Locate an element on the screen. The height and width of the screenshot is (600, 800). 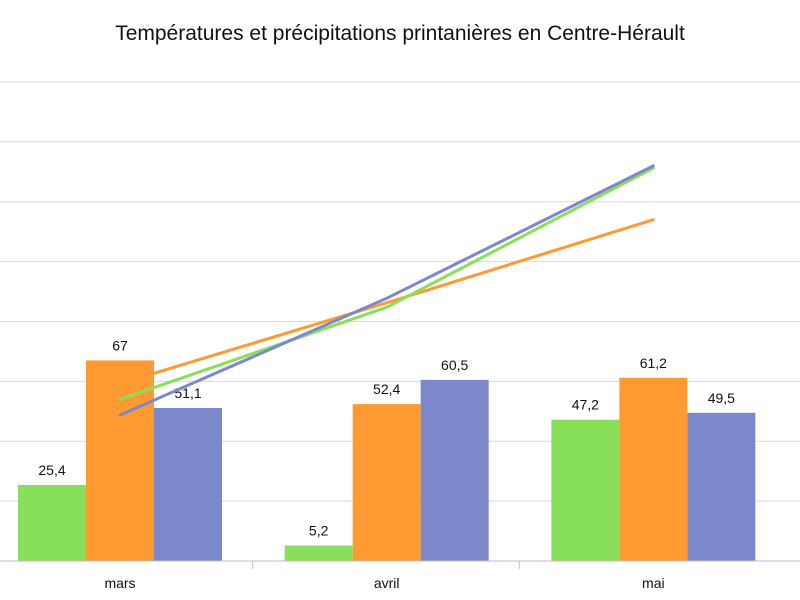
x-tick-label: avril is located at coordinates (387, 583).